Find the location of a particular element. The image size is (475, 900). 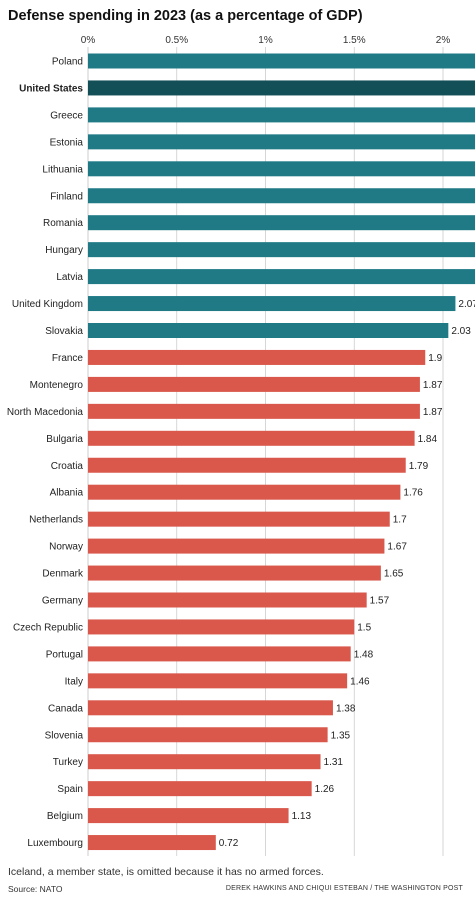

category-label: Denmark is located at coordinates (63, 574).